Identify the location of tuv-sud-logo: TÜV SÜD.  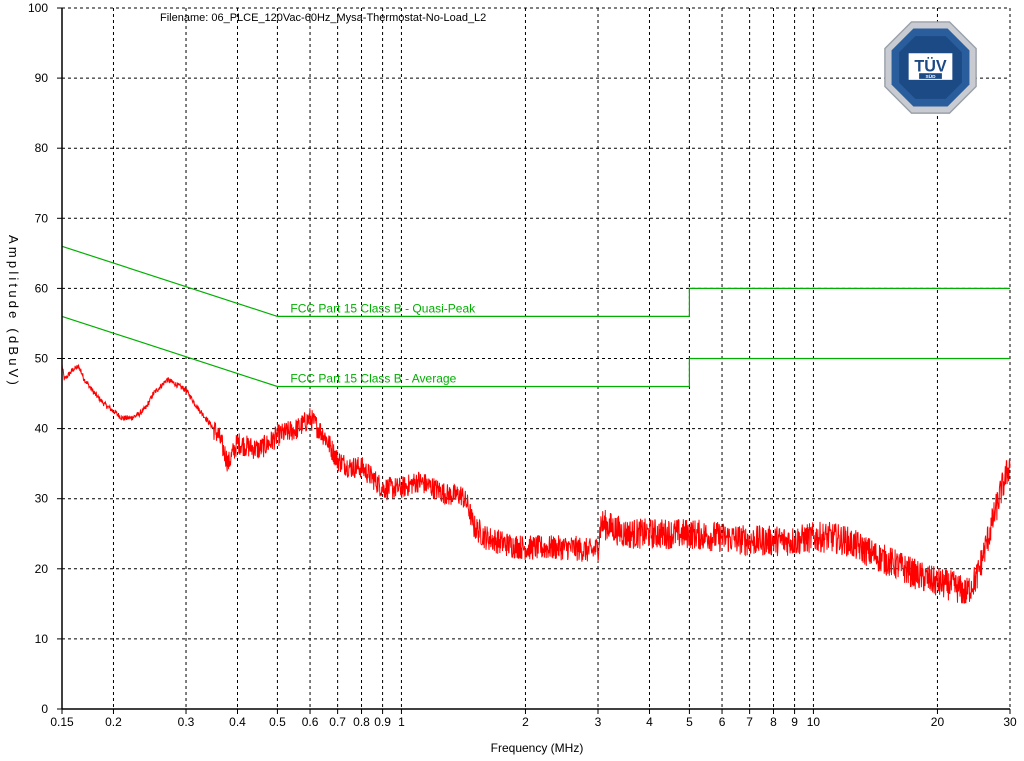
(930, 67).